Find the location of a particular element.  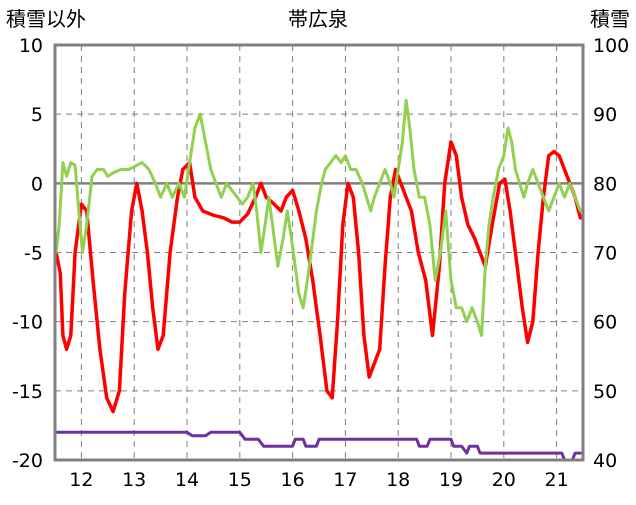

y-left-tick-label: 5 is located at coordinates (37, 115).